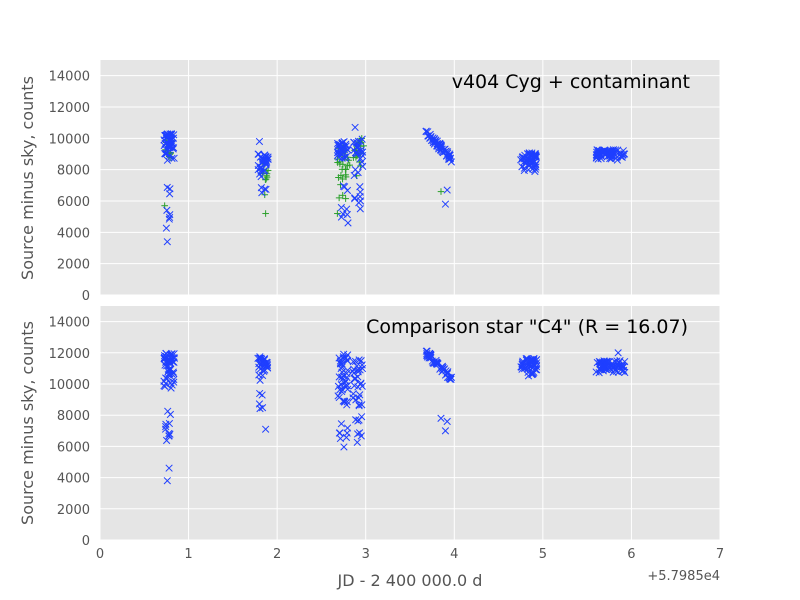 The image size is (800, 600). What do you see at coordinates (683, 576) in the screenshot?
I see `x-offset-label: +5.7985e4` at bounding box center [683, 576].